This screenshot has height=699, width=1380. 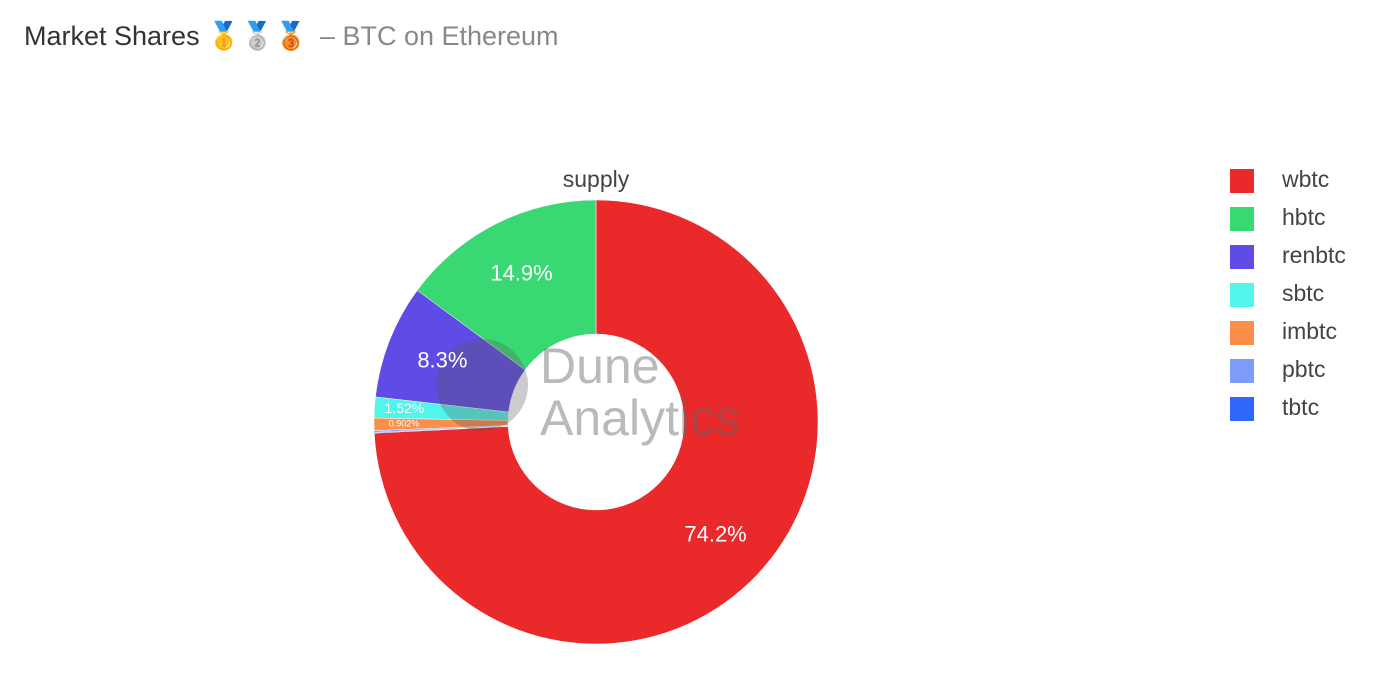 What do you see at coordinates (600, 366) in the screenshot?
I see `watermark-text: Dune` at bounding box center [600, 366].